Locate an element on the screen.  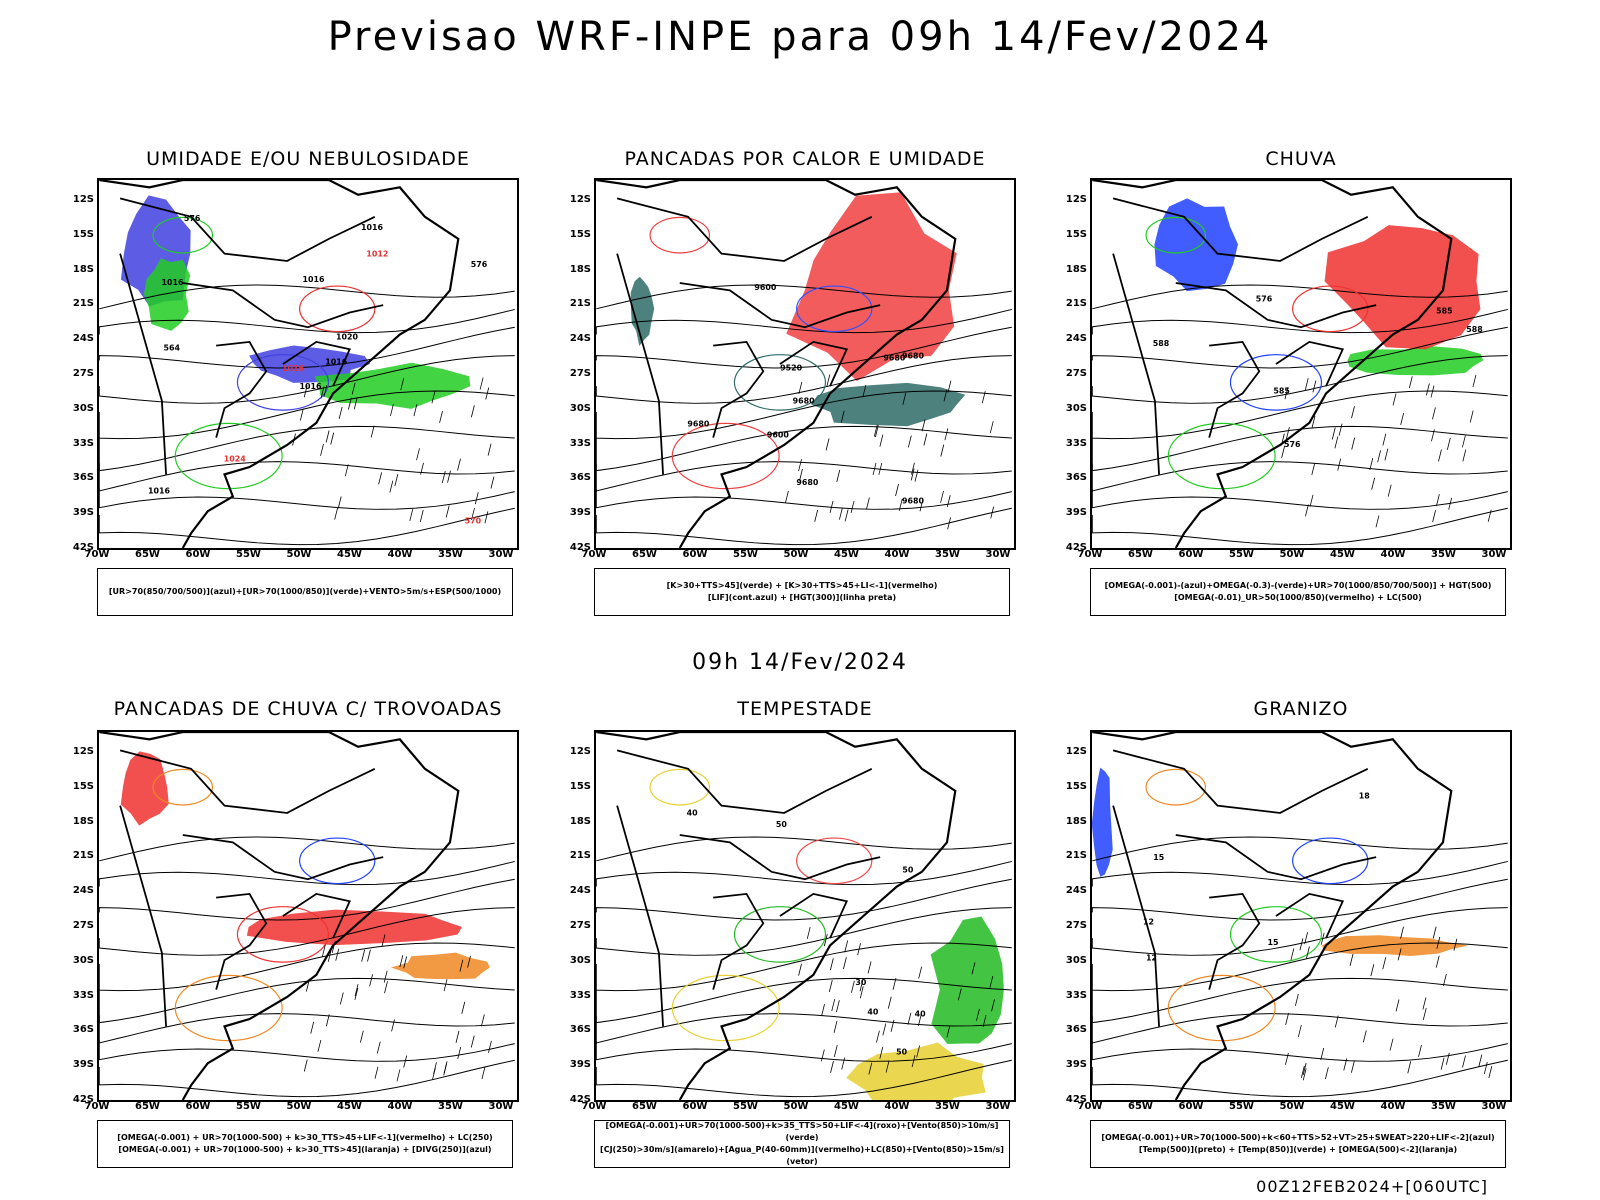
contour-label: 30 is located at coordinates (861, 982).